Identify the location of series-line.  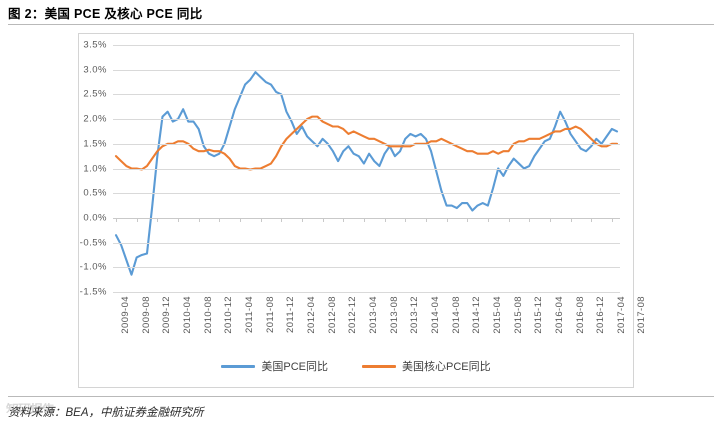
(366, 143).